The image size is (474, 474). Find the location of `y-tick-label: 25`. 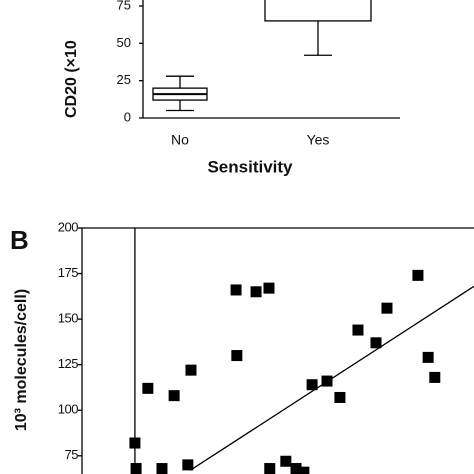

y-tick-label: 25 is located at coordinates (124, 79).